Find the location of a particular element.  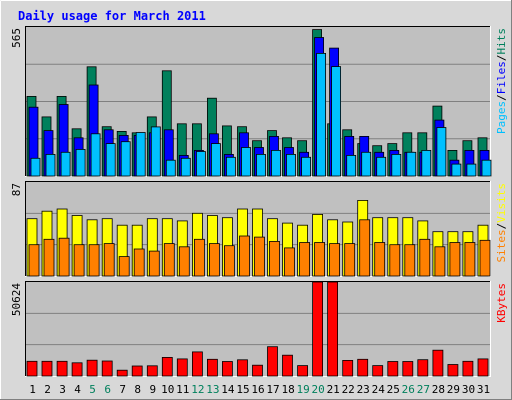

legend-pages: Pages is located at coordinates (501, 117).